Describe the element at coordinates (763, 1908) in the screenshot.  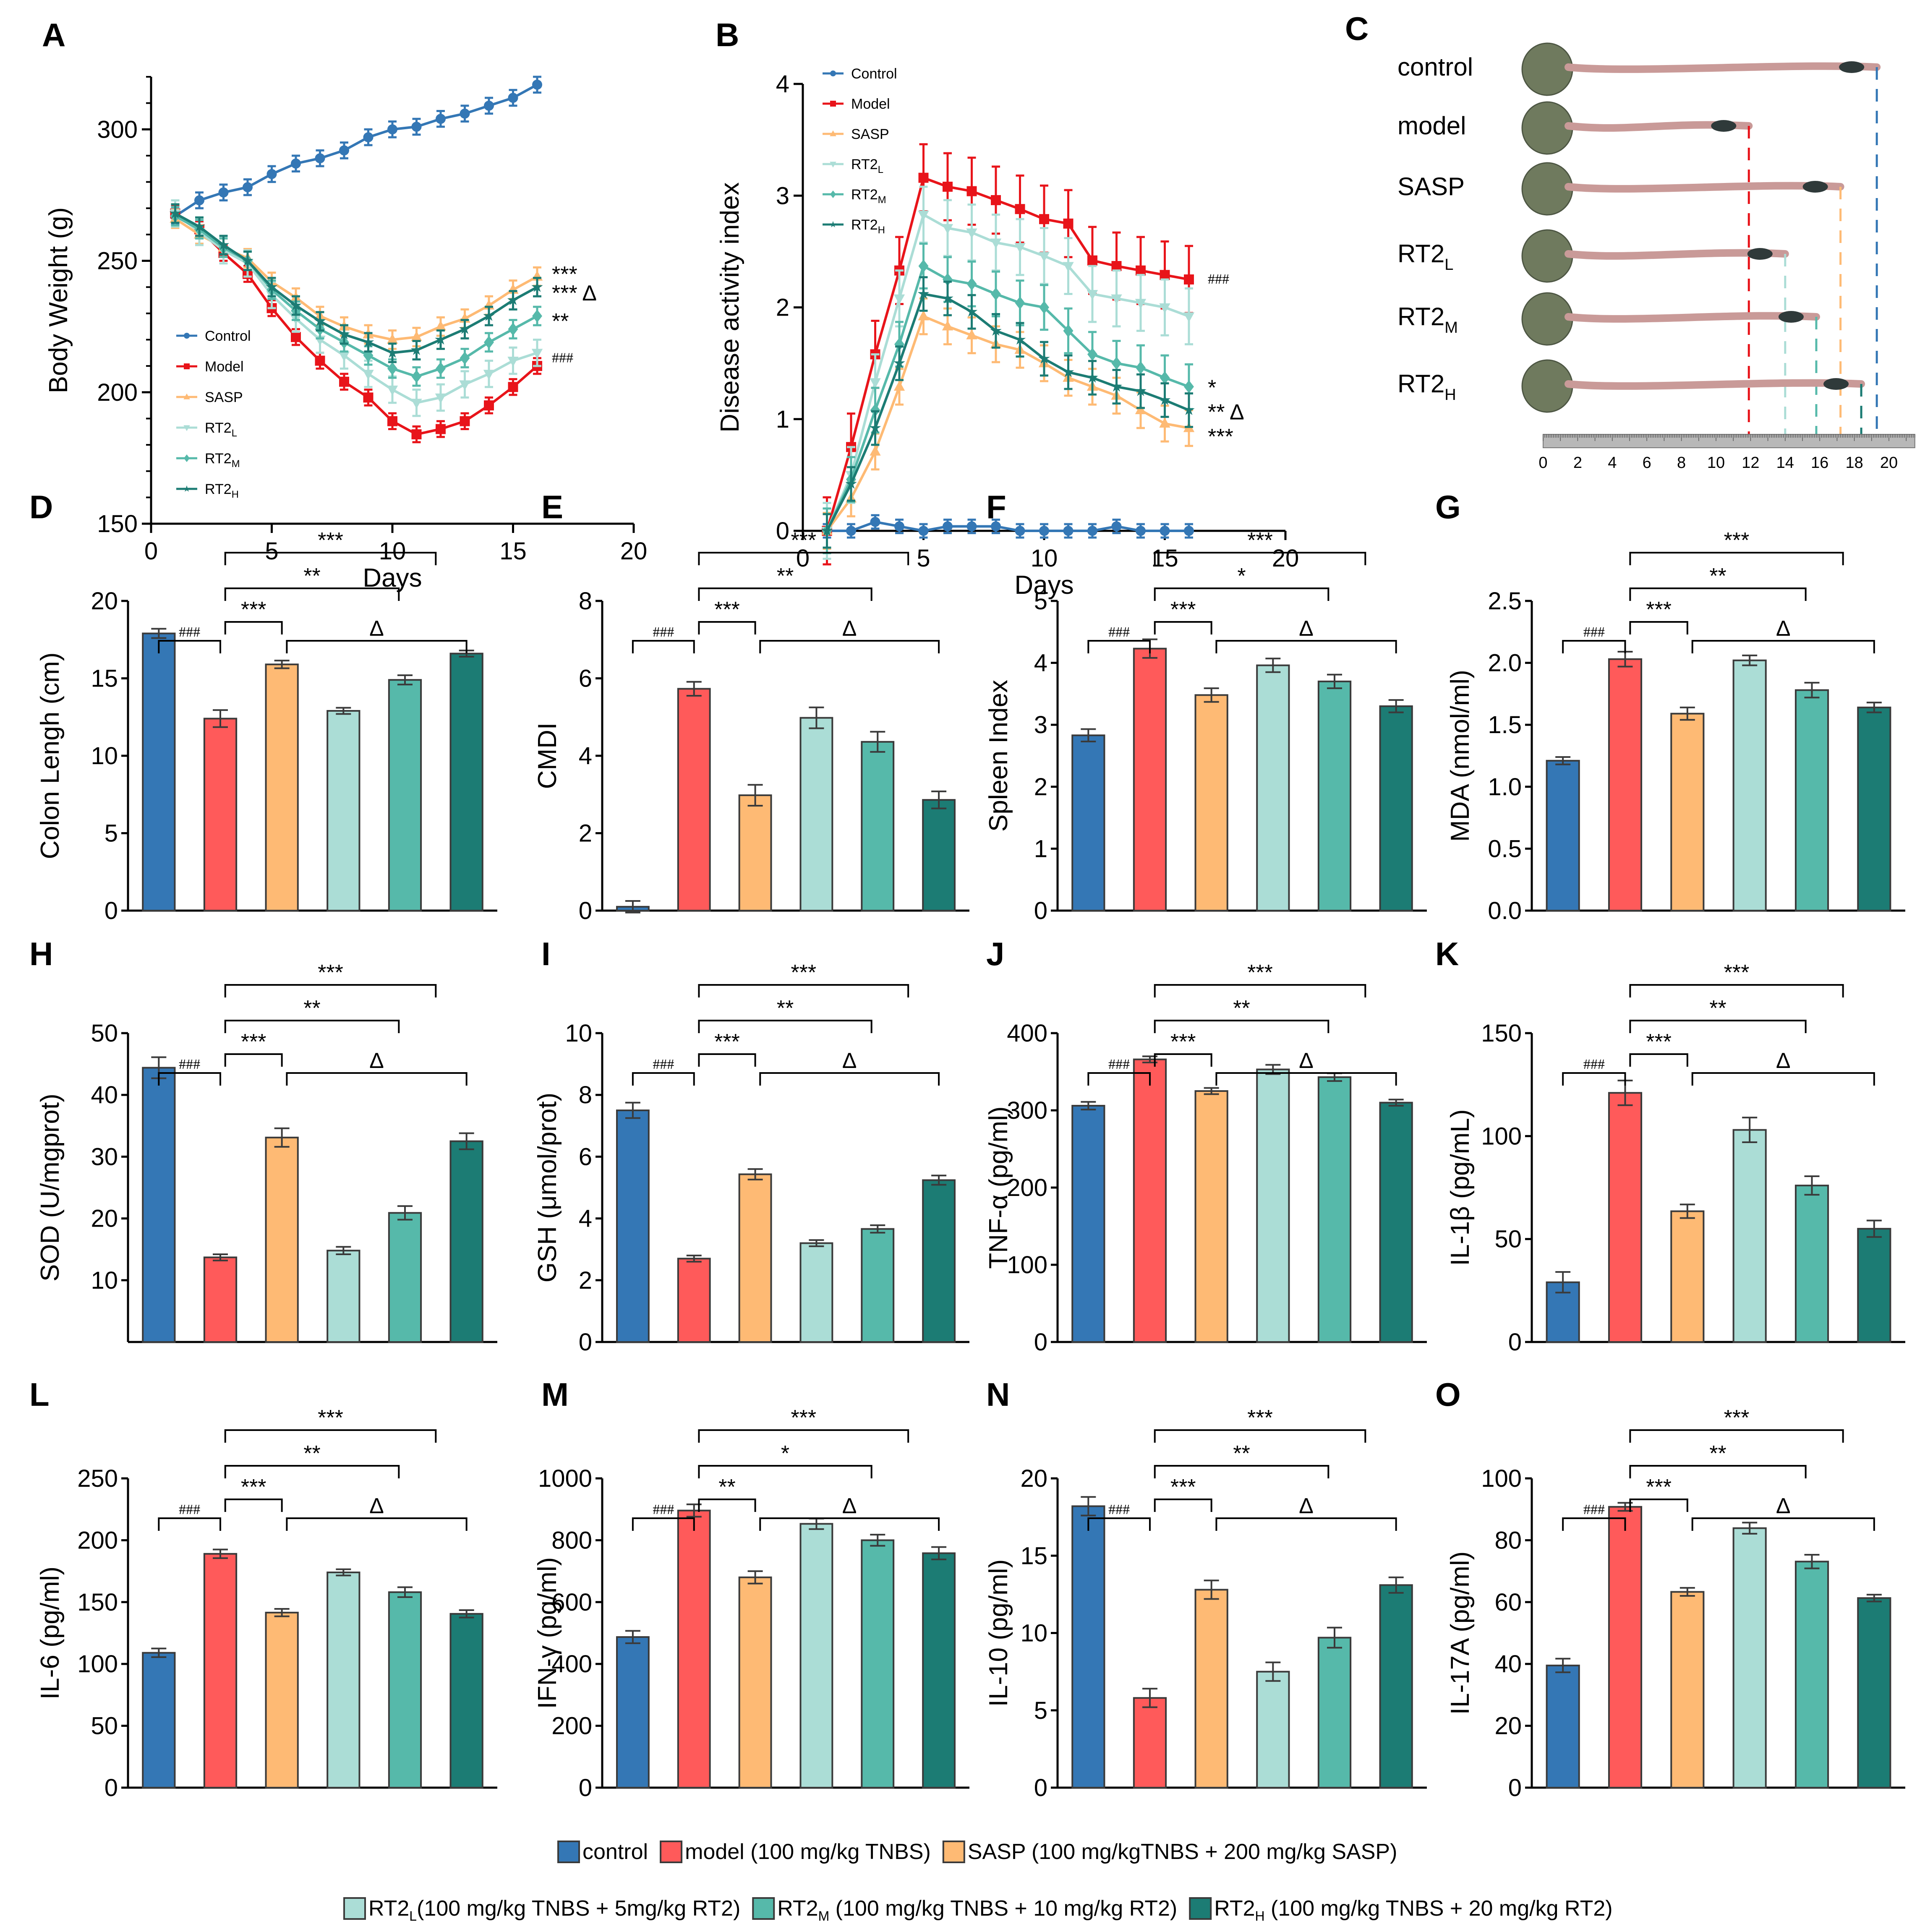
I see `legend-swatch-rt2m` at that location.